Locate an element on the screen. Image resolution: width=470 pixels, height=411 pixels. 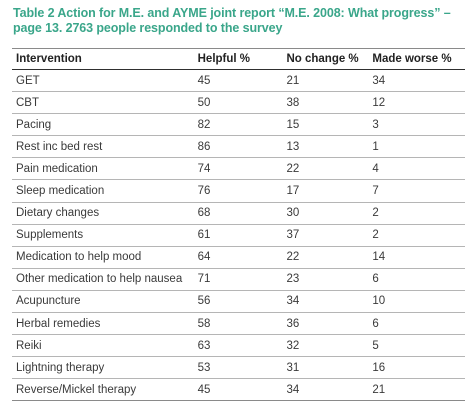
table-row: Reverse/Mickel therapy 45 34 21 is located at coordinates (238, 390).